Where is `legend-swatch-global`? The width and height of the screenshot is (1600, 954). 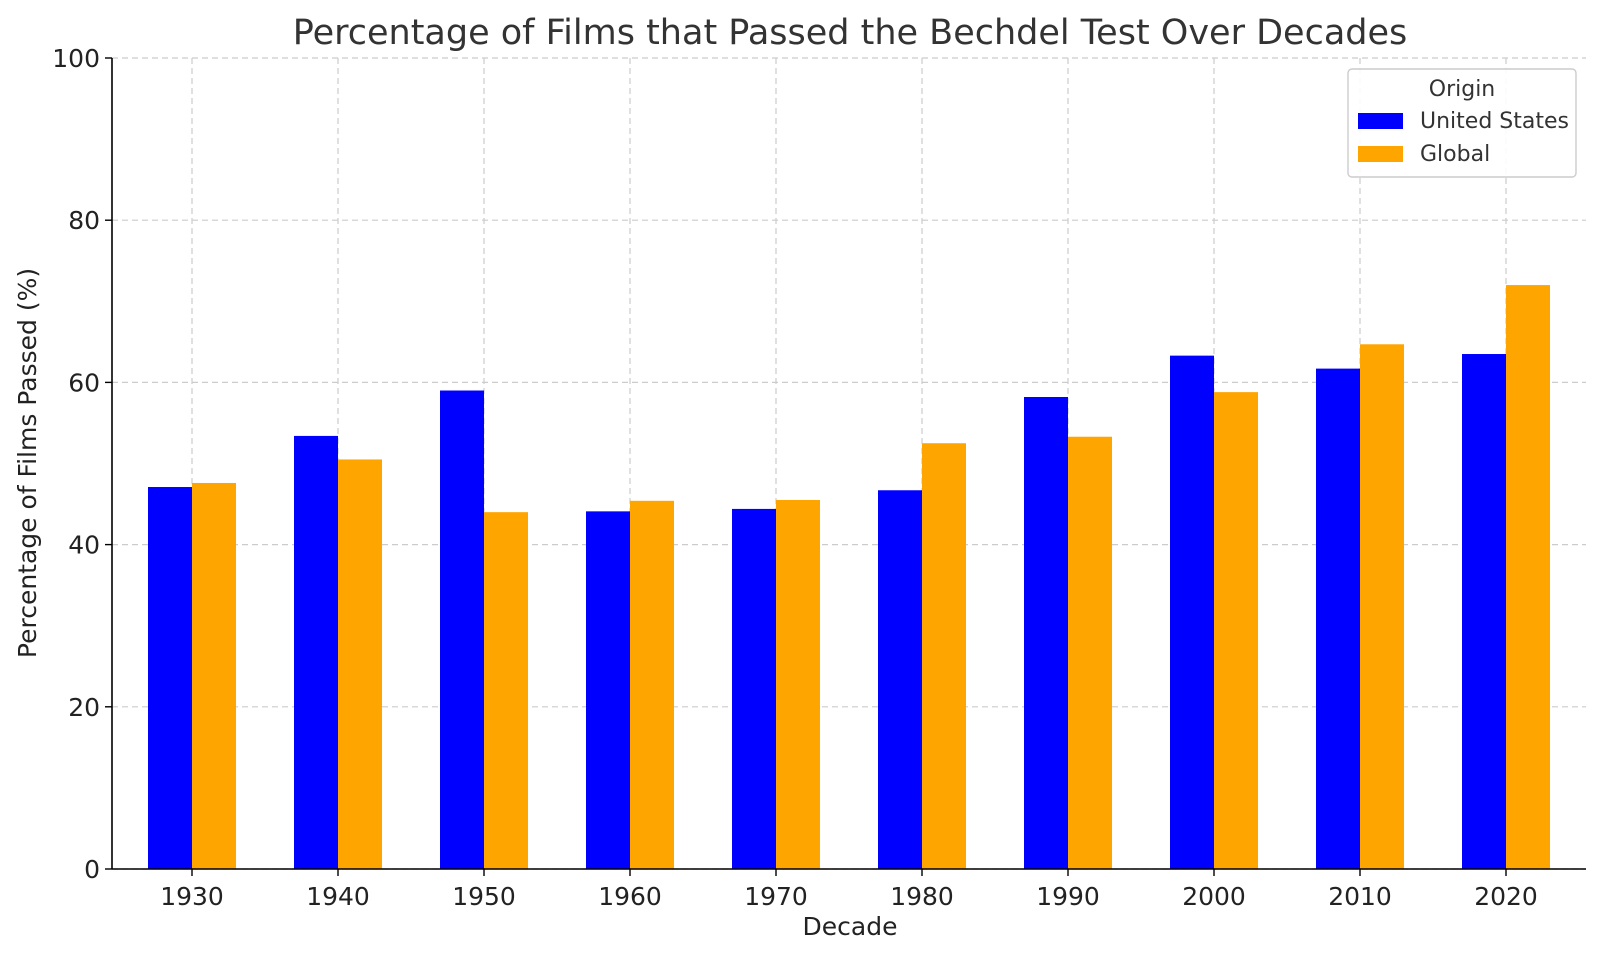 legend-swatch-global is located at coordinates (1380, 154).